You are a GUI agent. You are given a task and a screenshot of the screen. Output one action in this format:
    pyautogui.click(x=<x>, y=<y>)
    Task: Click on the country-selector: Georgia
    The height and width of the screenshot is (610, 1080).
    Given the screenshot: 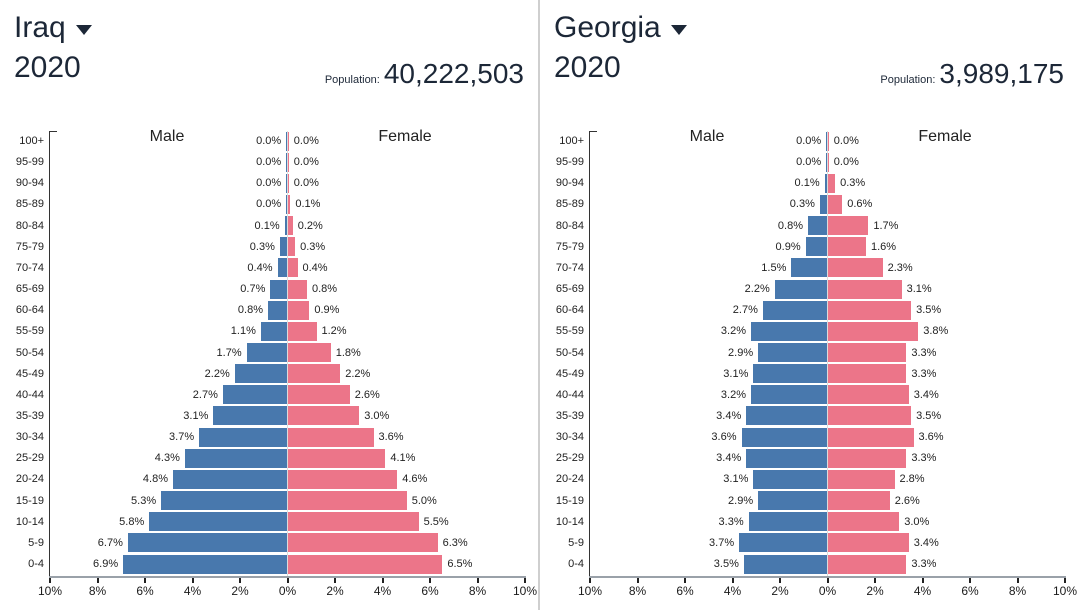 What is the action you would take?
    pyautogui.click(x=620, y=28)
    